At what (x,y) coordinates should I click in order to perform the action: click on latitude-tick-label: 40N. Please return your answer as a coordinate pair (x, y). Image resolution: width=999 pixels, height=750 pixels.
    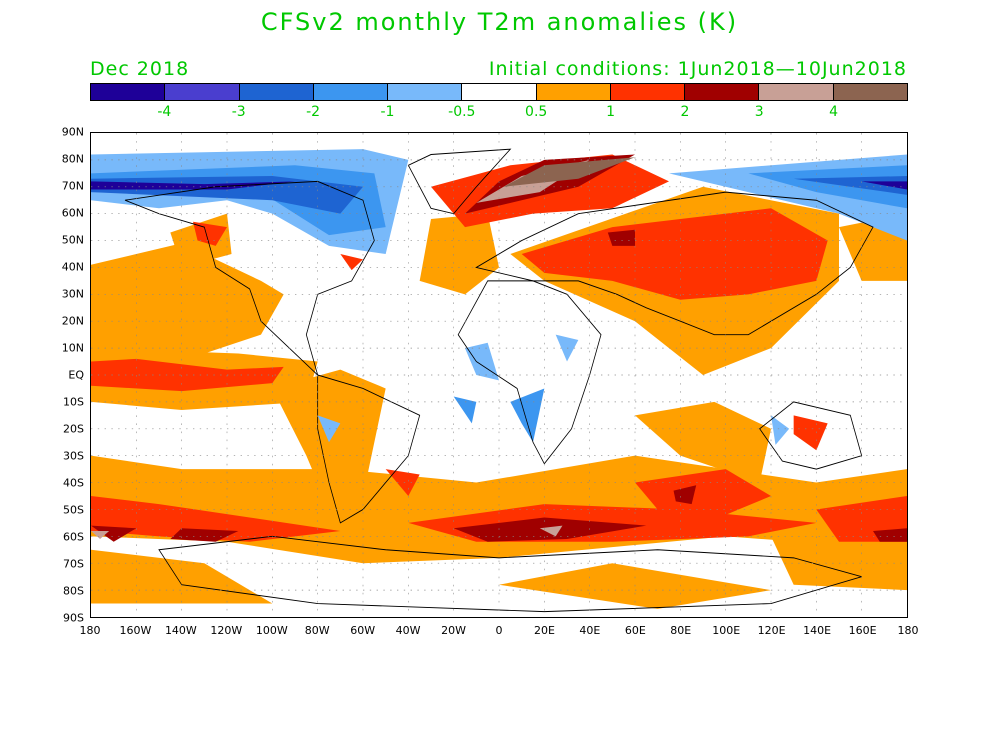
    Looking at the image, I should click on (72, 267).